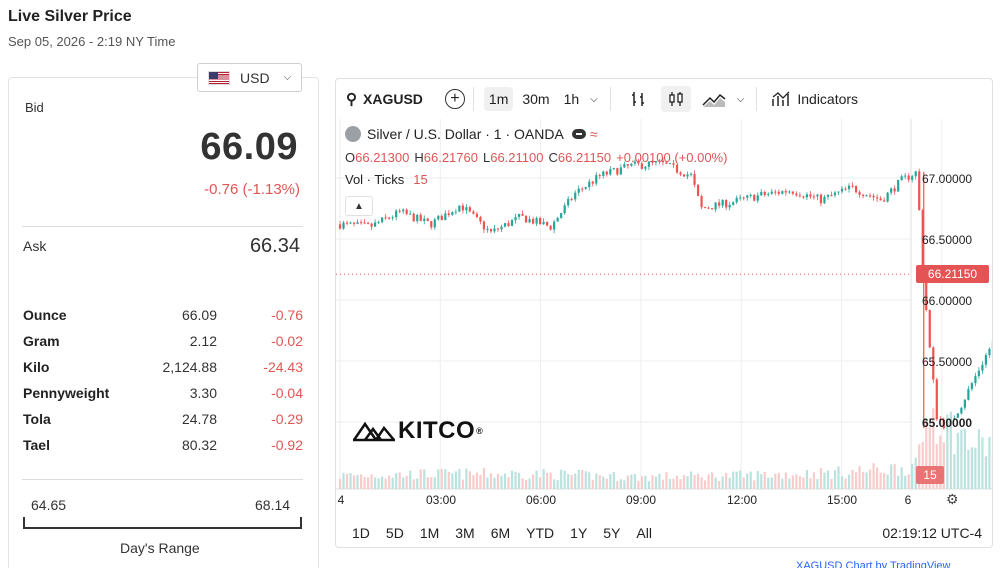 The height and width of the screenshot is (568, 1000). Describe the element at coordinates (675, 99) in the screenshot. I see `candlestick-style-icon` at that location.